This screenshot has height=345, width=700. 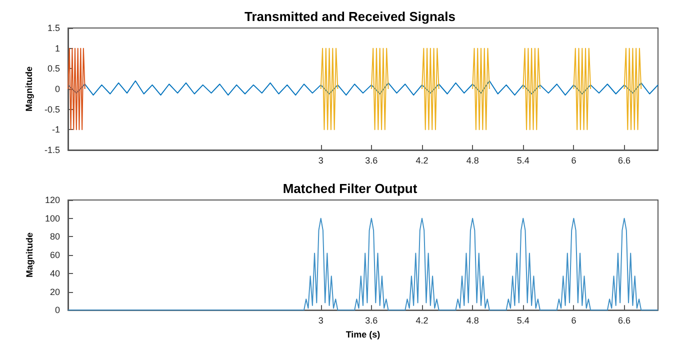 I want to click on y-tick-label: 80, so click(x=55, y=237).